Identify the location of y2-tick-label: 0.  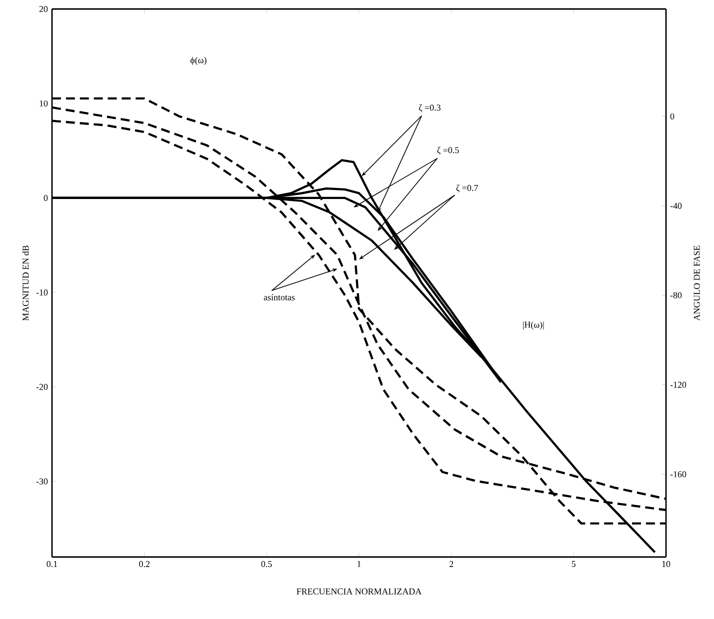
(672, 116).